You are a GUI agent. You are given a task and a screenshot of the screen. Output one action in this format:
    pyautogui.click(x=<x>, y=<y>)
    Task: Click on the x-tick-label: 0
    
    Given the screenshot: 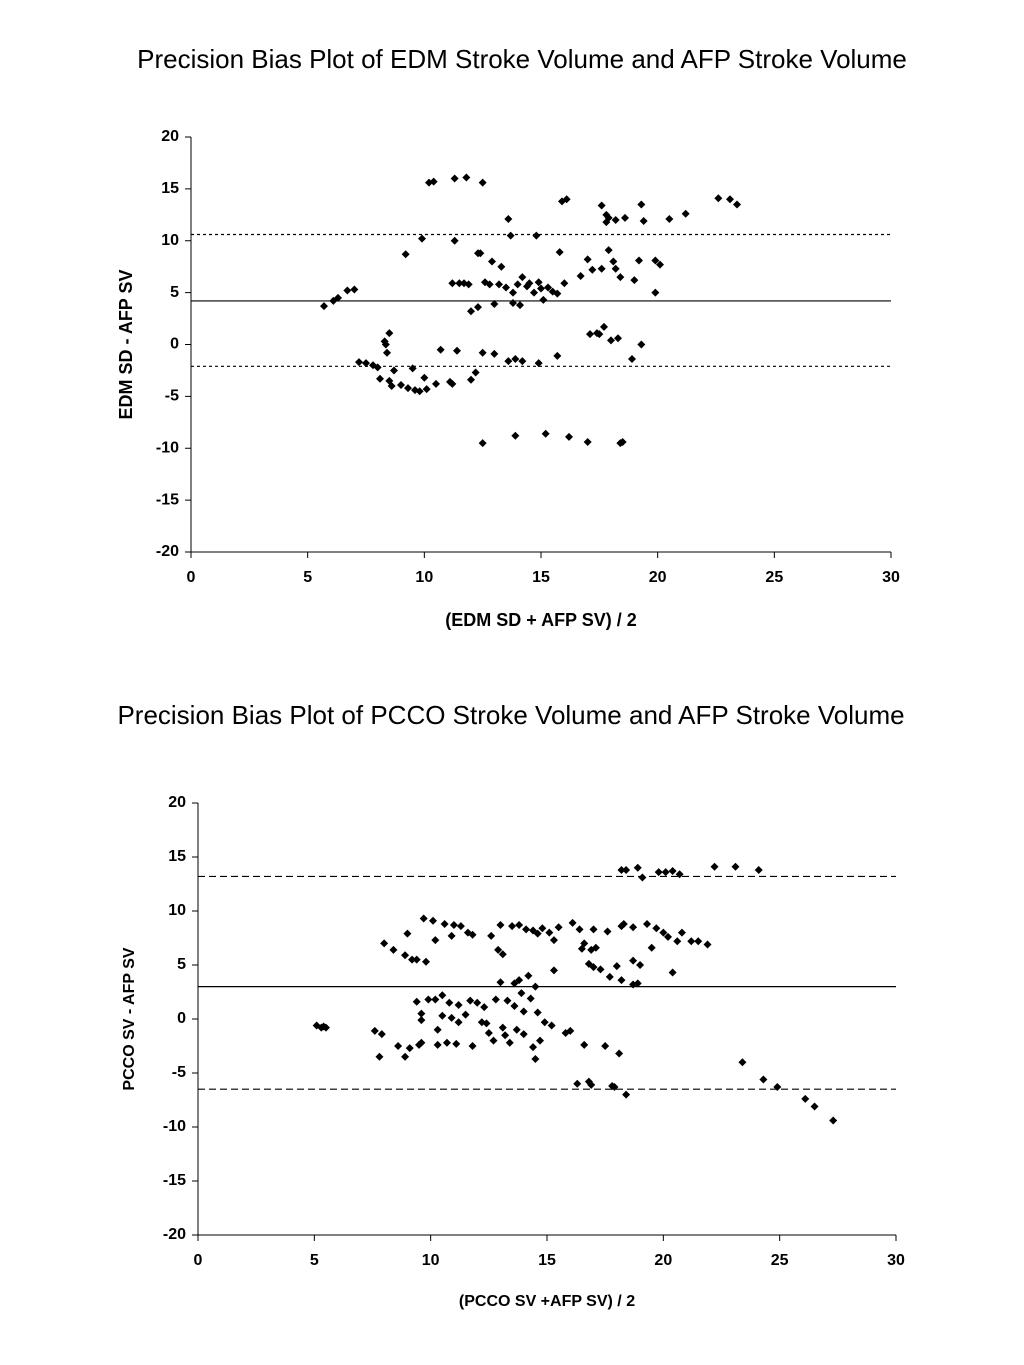 What is the action you would take?
    pyautogui.click(x=198, y=1260)
    